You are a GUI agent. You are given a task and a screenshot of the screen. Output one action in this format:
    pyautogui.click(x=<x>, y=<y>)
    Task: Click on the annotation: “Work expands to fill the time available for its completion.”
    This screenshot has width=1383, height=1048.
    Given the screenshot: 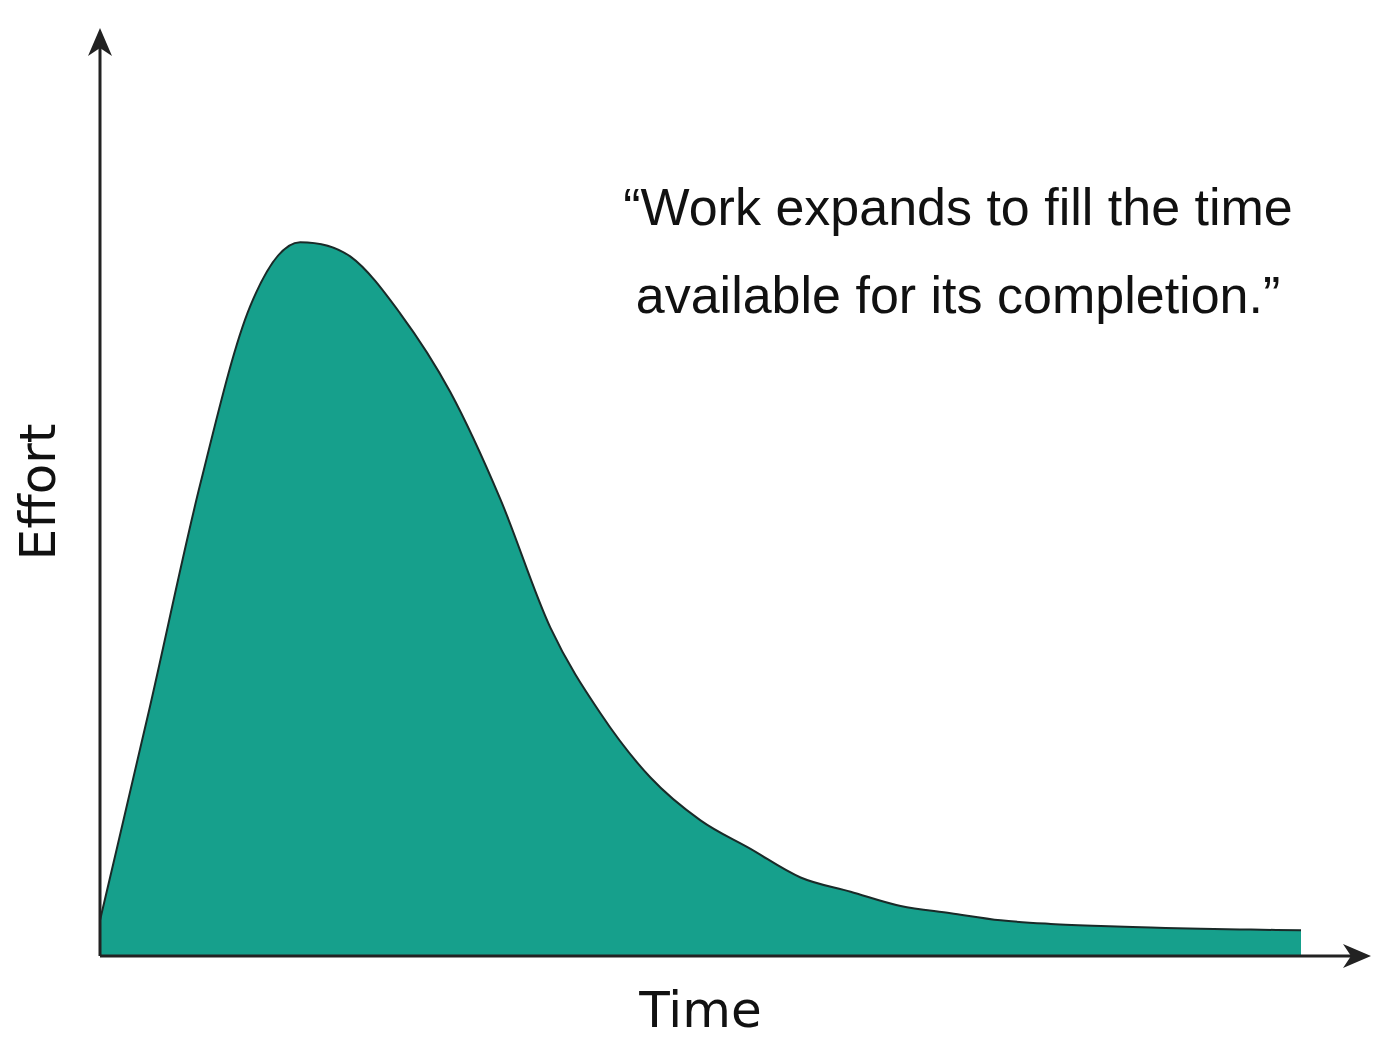 What is the action you would take?
    pyautogui.click(x=958, y=251)
    